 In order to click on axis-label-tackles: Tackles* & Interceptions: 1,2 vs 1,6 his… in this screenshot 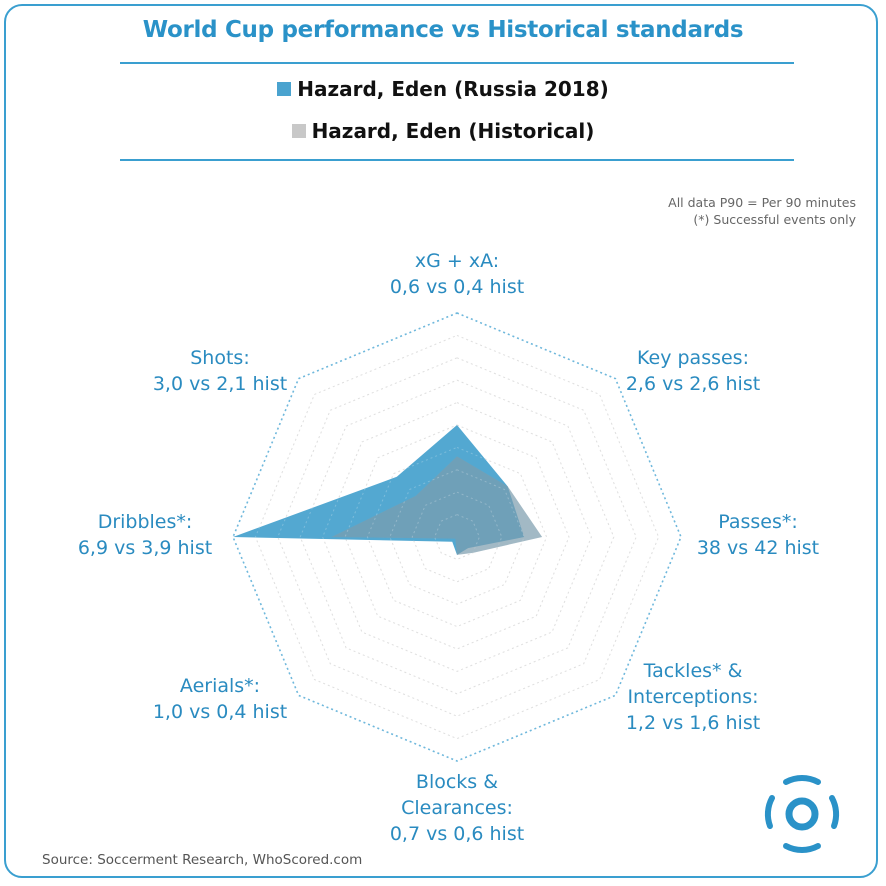, I will do `click(693, 697)`.